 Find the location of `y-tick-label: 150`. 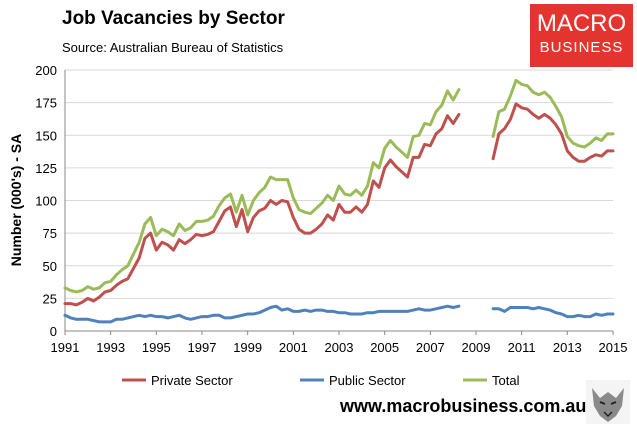

y-tick-label: 150 is located at coordinates (46, 135).